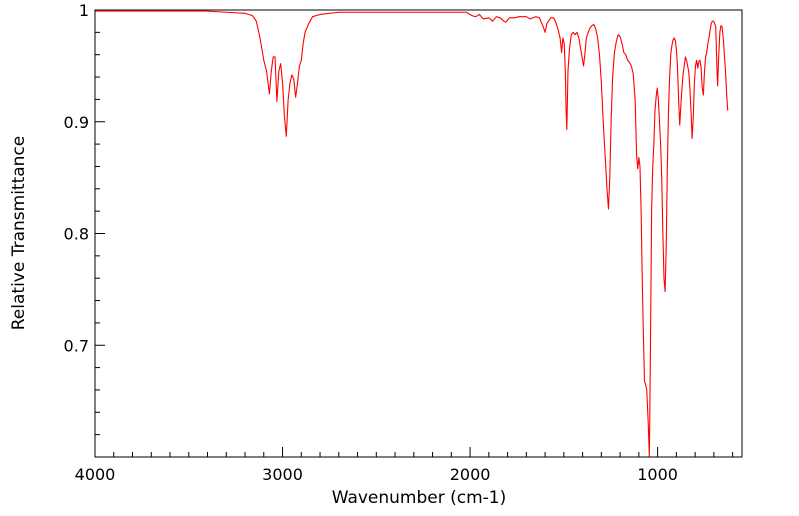 The image size is (799, 516). Describe the element at coordinates (419, 498) in the screenshot. I see `x-axis-title: Wavenumber (cm-1)` at that location.